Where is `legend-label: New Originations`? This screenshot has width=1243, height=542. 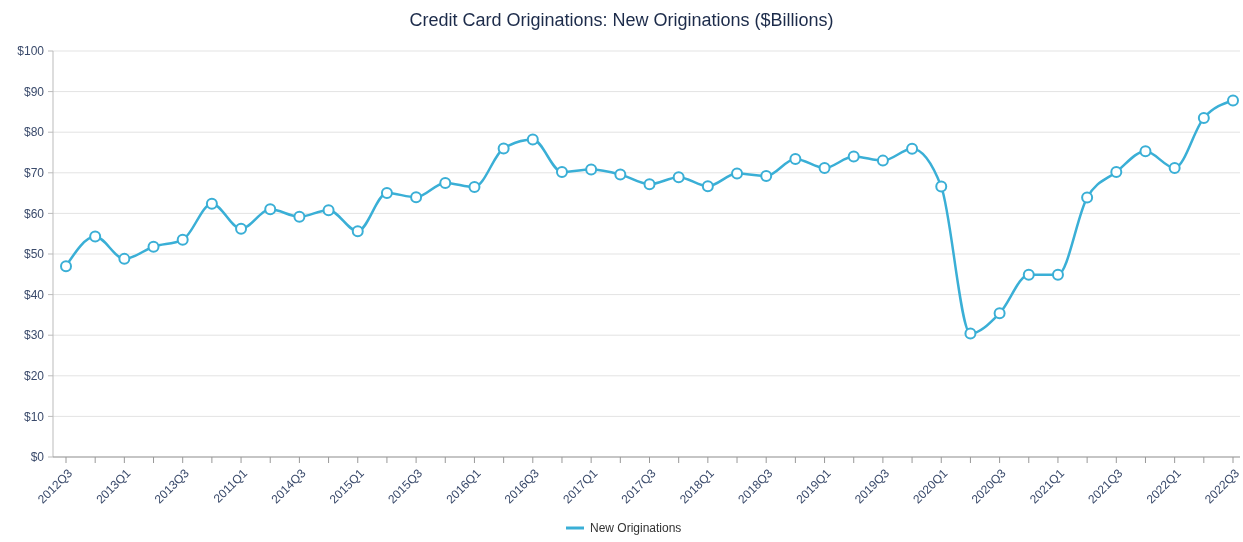
legend-label: New Originations is located at coordinates (636, 528).